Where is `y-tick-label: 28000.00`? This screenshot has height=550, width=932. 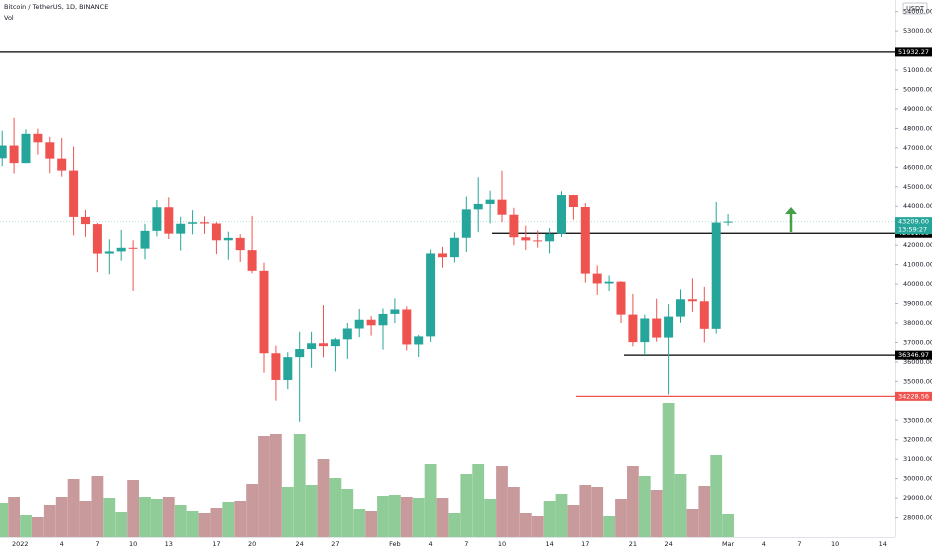 y-tick-label: 28000.00 is located at coordinates (917, 518).